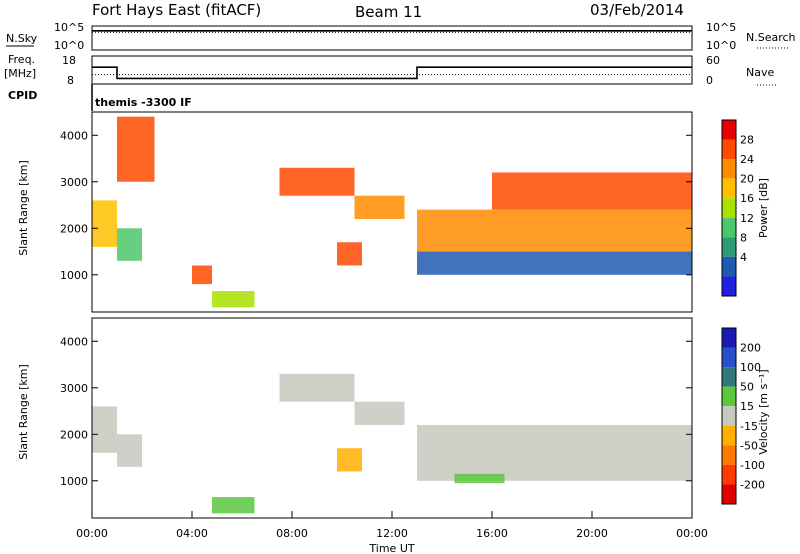 The image size is (800, 554). What do you see at coordinates (176, 10) in the screenshot?
I see `station-title: Fort Hays East (fitACF)` at bounding box center [176, 10].